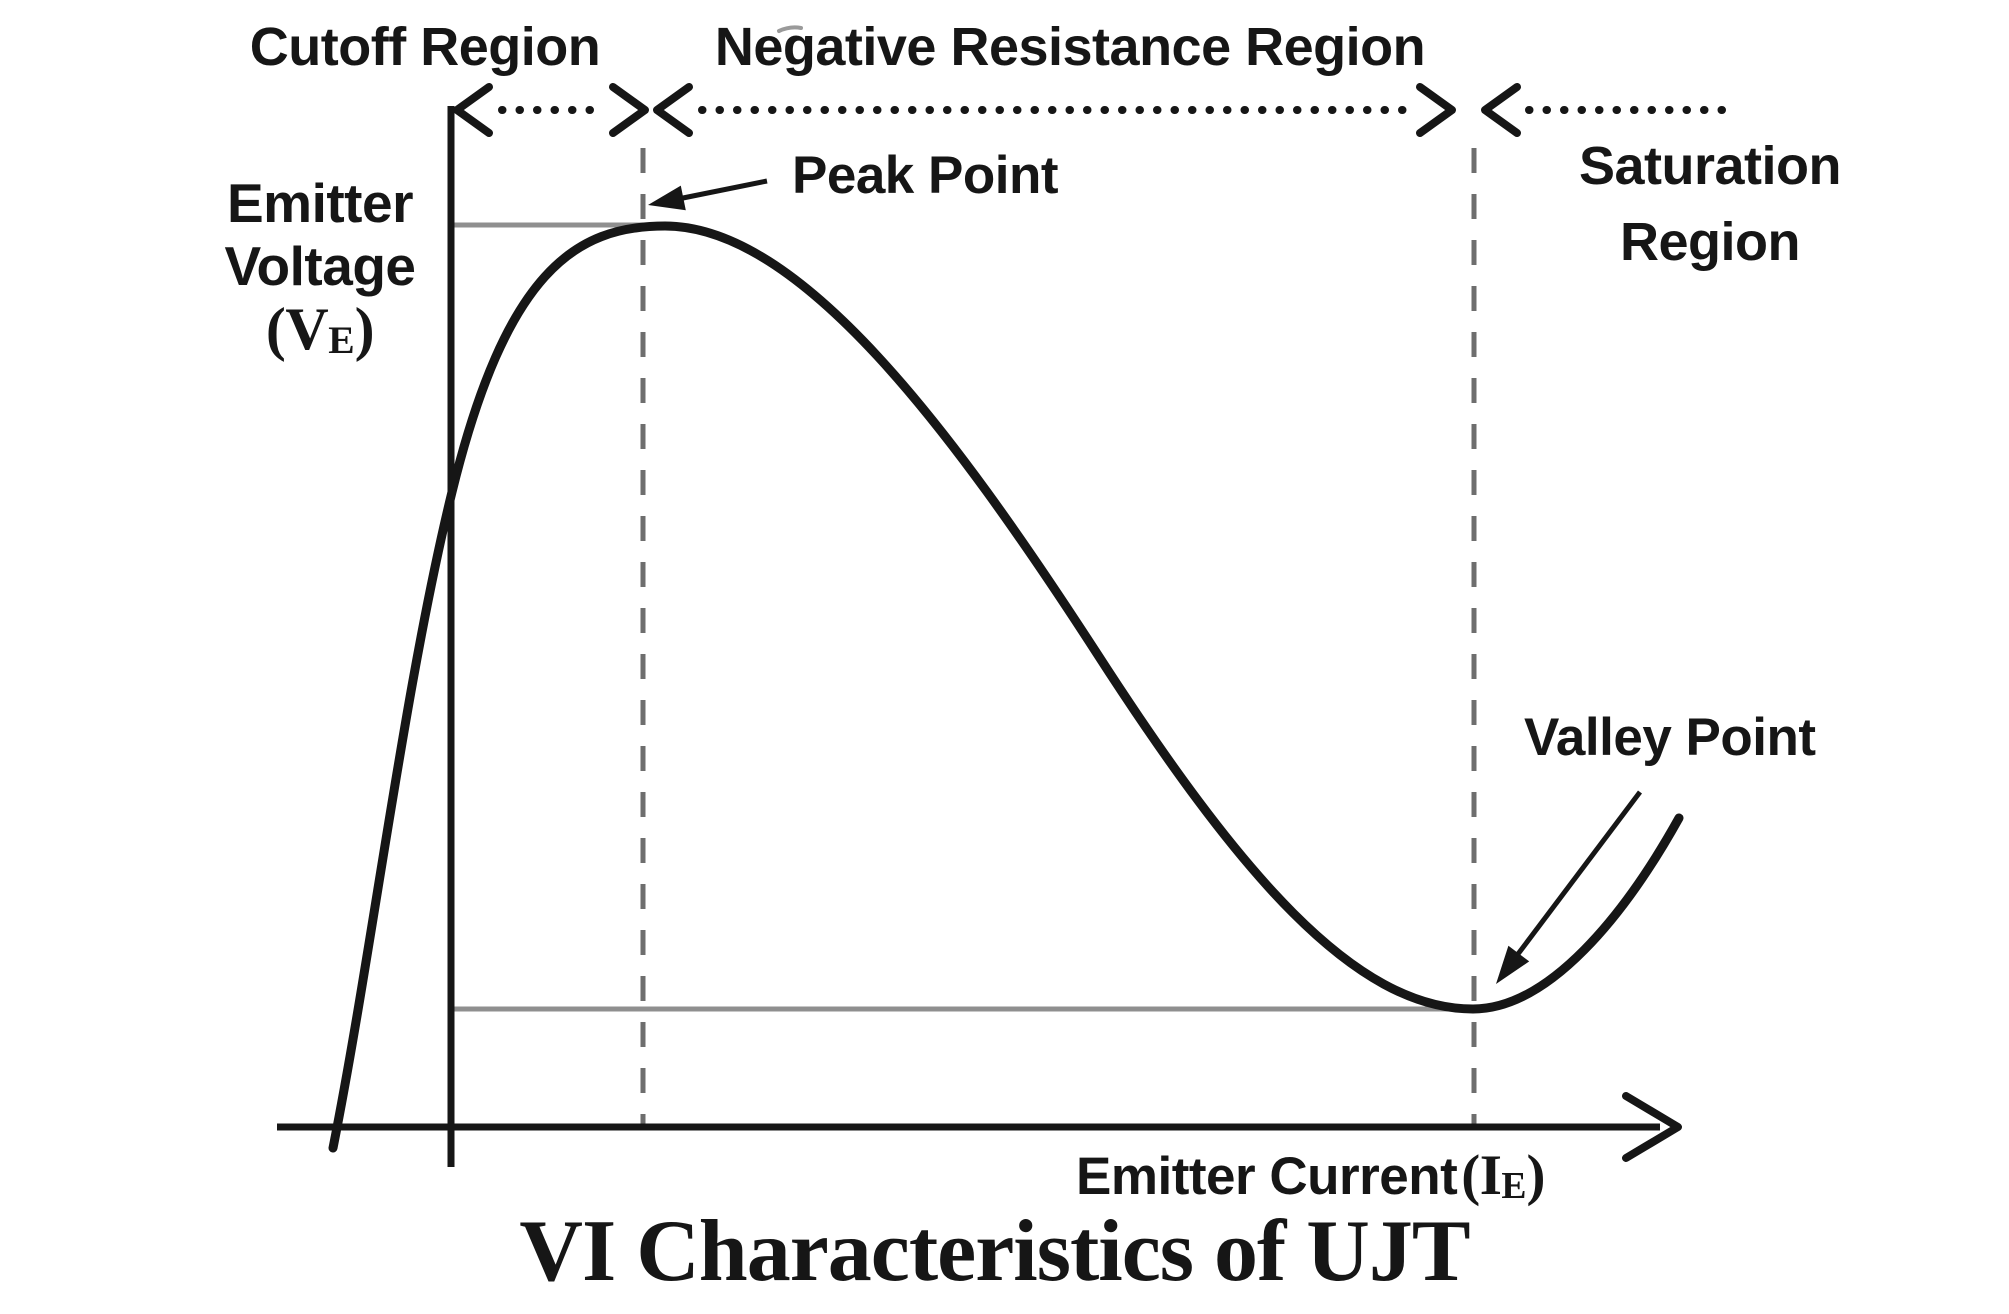 The image size is (2009, 1314). What do you see at coordinates (425, 47) in the screenshot?
I see `cutoff-region-label: Cutoff Region` at bounding box center [425, 47].